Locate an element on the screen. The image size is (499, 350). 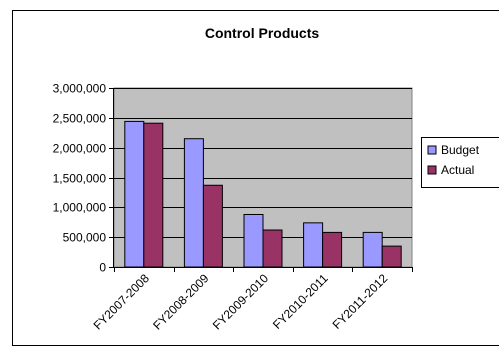
y-tick-label-0: 0 is located at coordinates (102, 268).